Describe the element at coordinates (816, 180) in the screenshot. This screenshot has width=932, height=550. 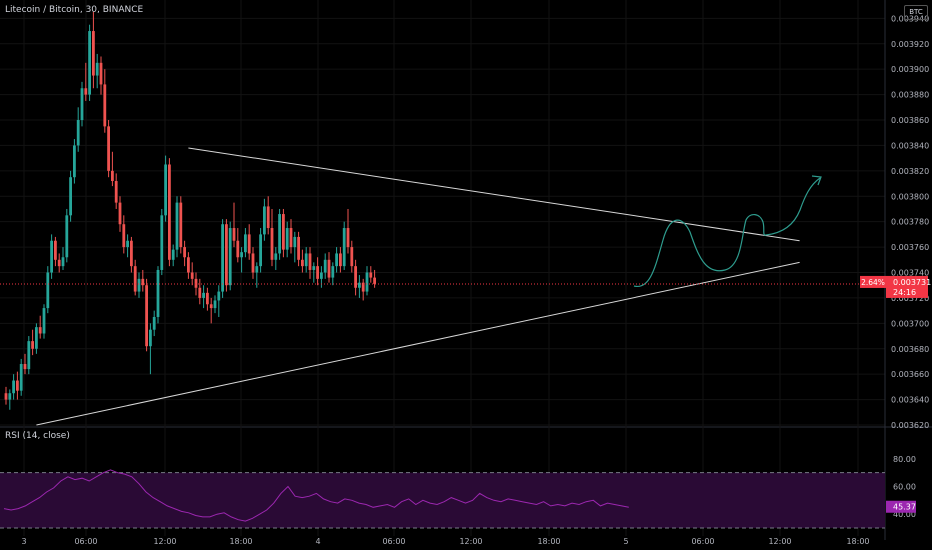
I see `forecast-arrowhead` at that location.